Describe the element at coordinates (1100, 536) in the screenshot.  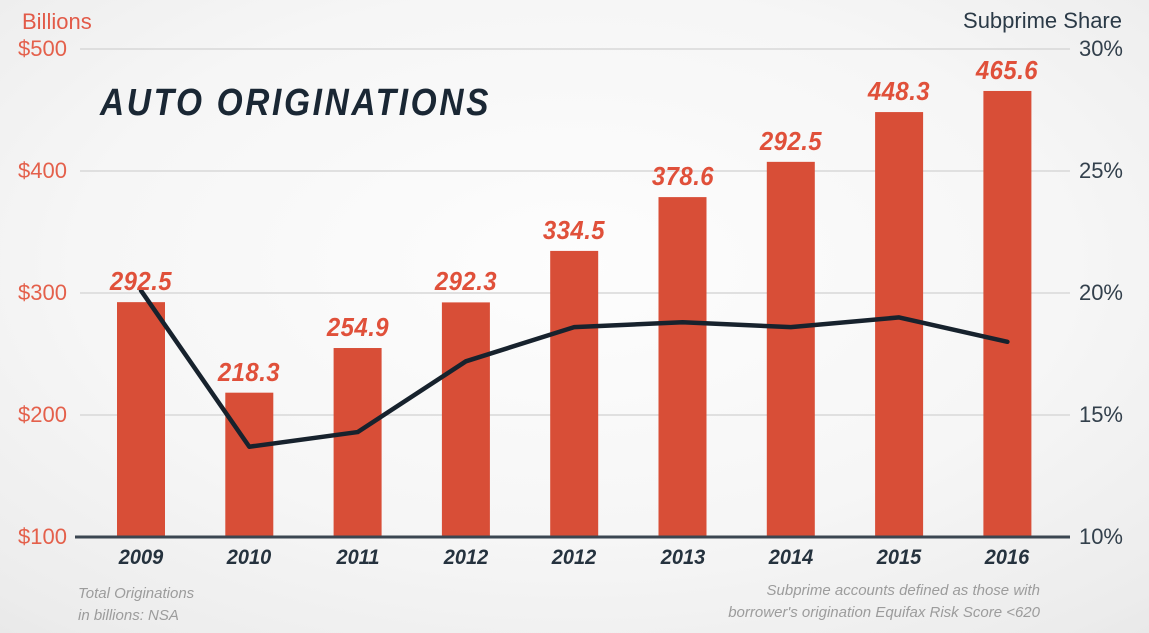
I see `right-axis-tick: 10%` at that location.